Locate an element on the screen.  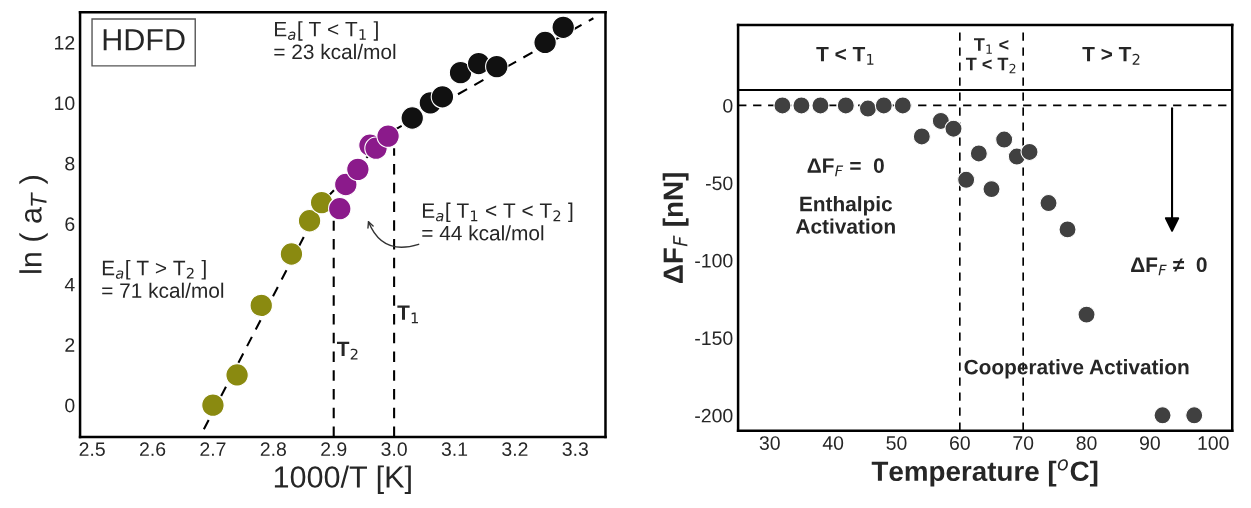
x-tick-label: 2.6 is located at coordinates (153, 449).